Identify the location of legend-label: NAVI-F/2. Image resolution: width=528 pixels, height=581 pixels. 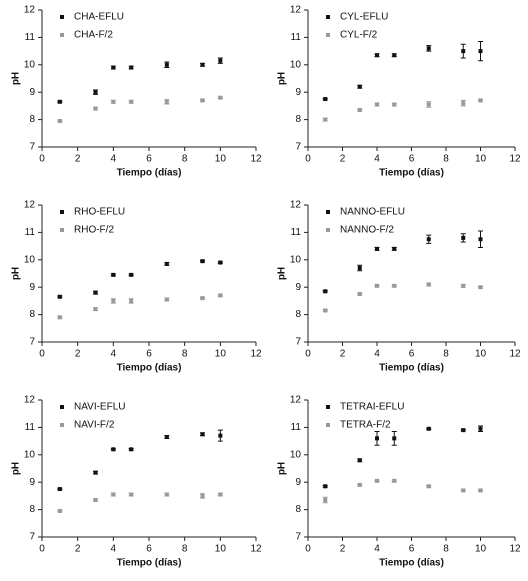
(94, 425).